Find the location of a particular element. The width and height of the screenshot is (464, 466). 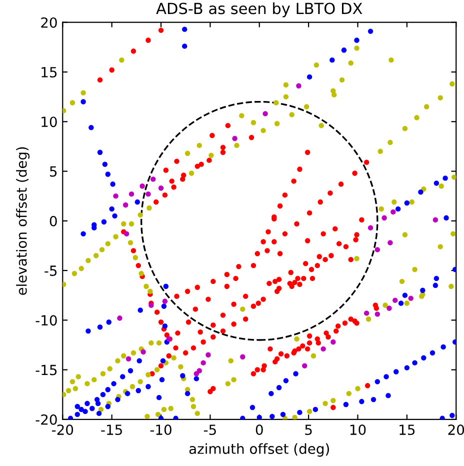

y-tick-label: 0 is located at coordinates (53, 221).